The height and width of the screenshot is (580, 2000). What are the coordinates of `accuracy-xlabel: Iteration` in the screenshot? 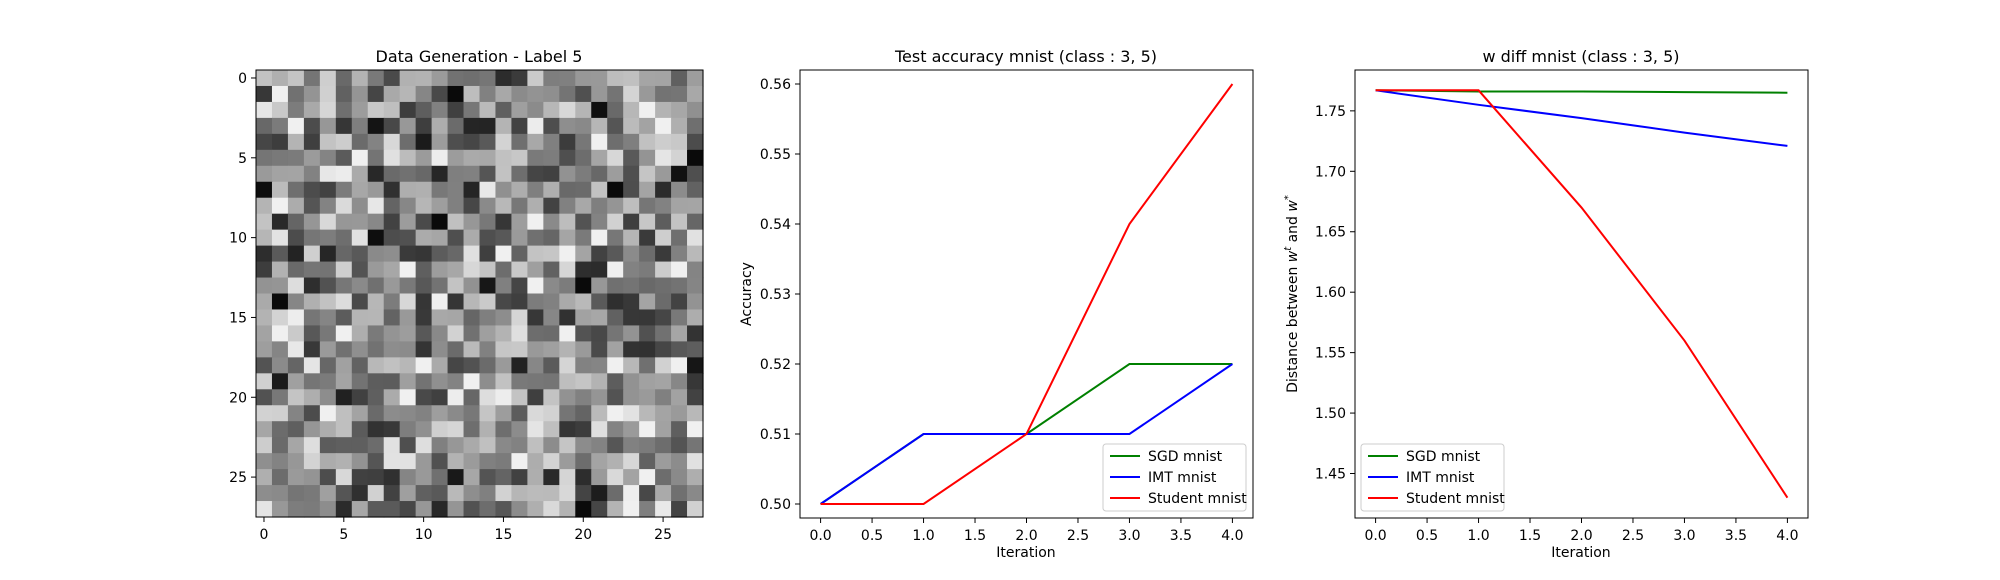 It's located at (1025, 553).